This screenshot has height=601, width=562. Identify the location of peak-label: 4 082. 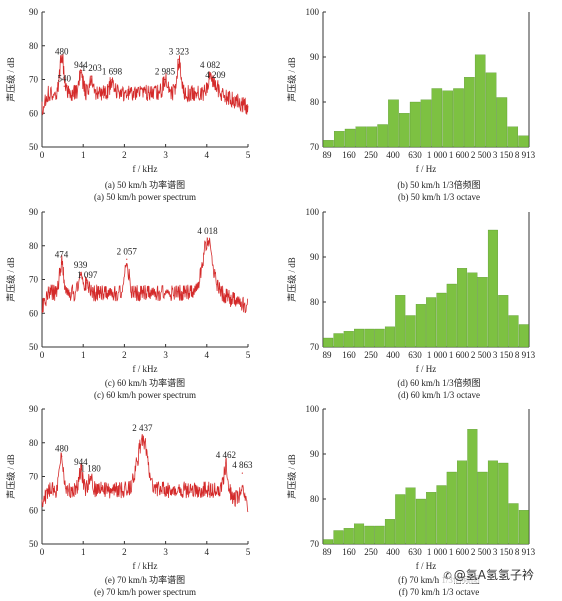
(210, 65).